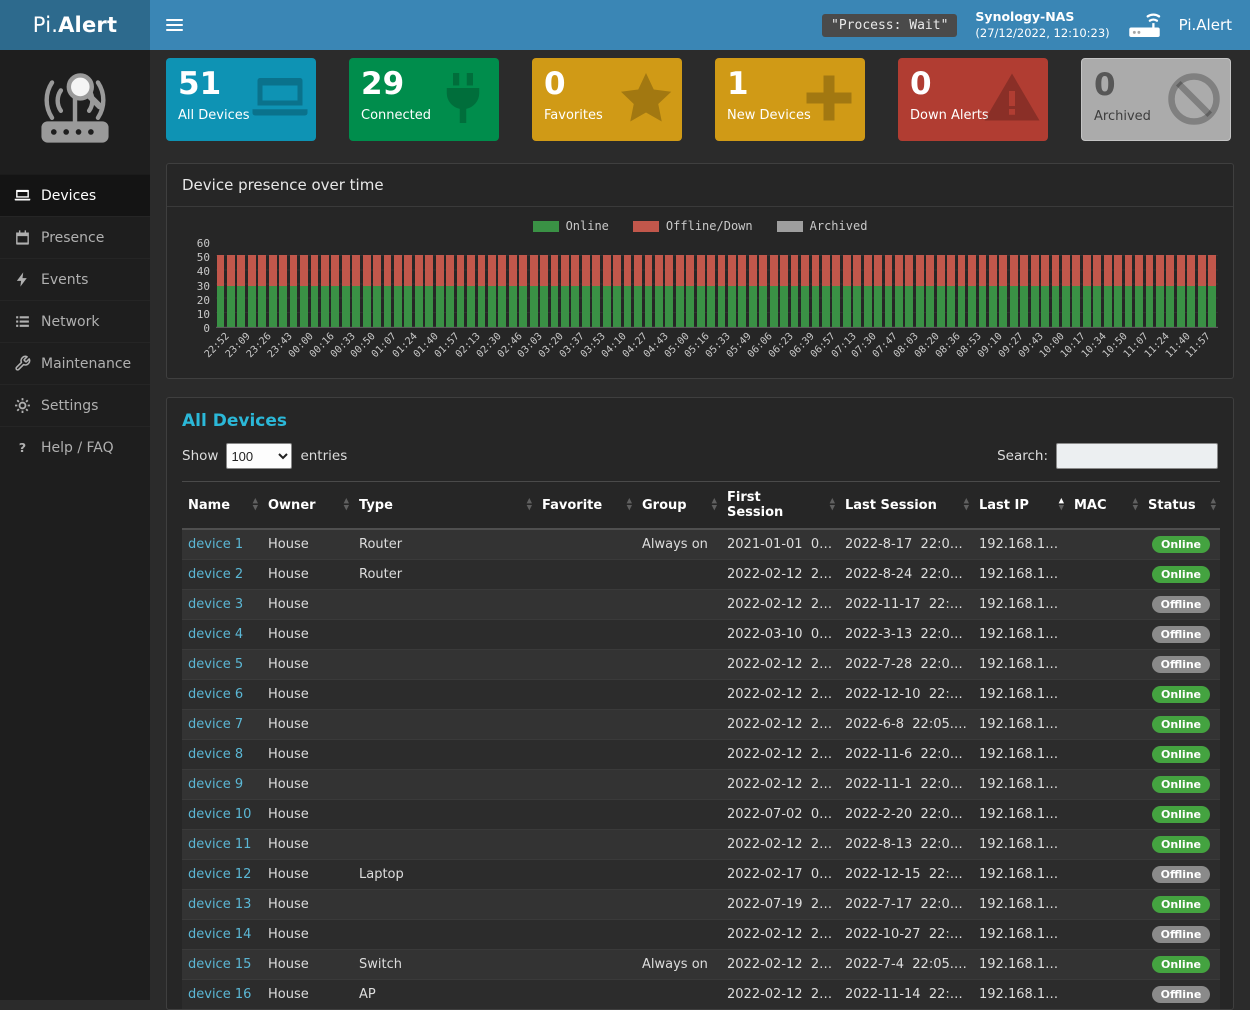 This screenshot has height=1010, width=1250. Describe the element at coordinates (678, 965) in the screenshot. I see `cell-group: Always on` at that location.